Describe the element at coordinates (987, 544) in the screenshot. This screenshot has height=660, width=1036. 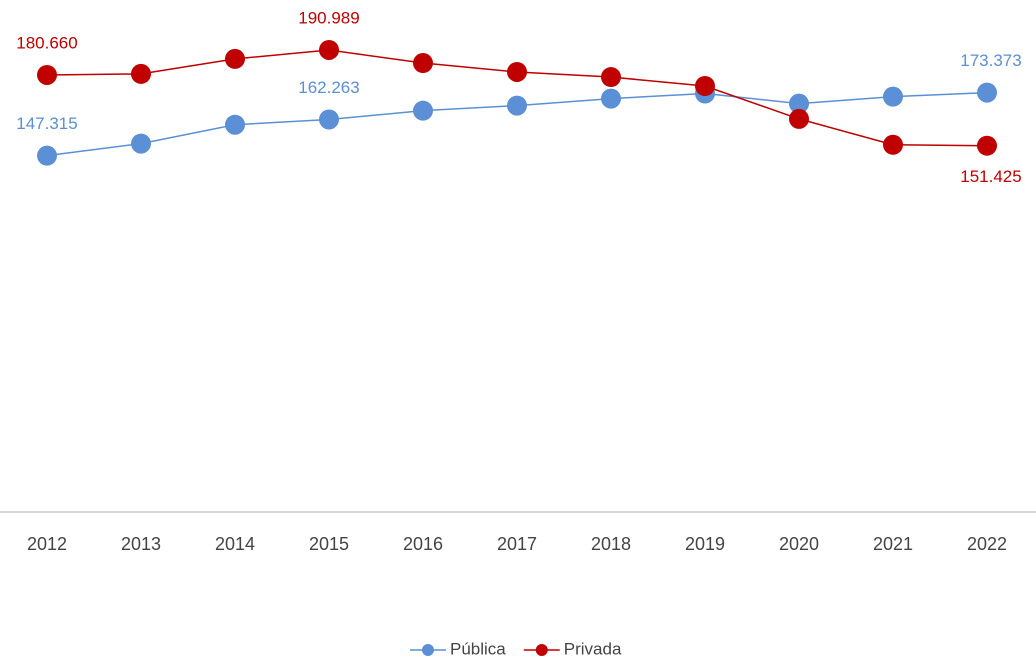
I see `x-tick-label: 2022` at that location.